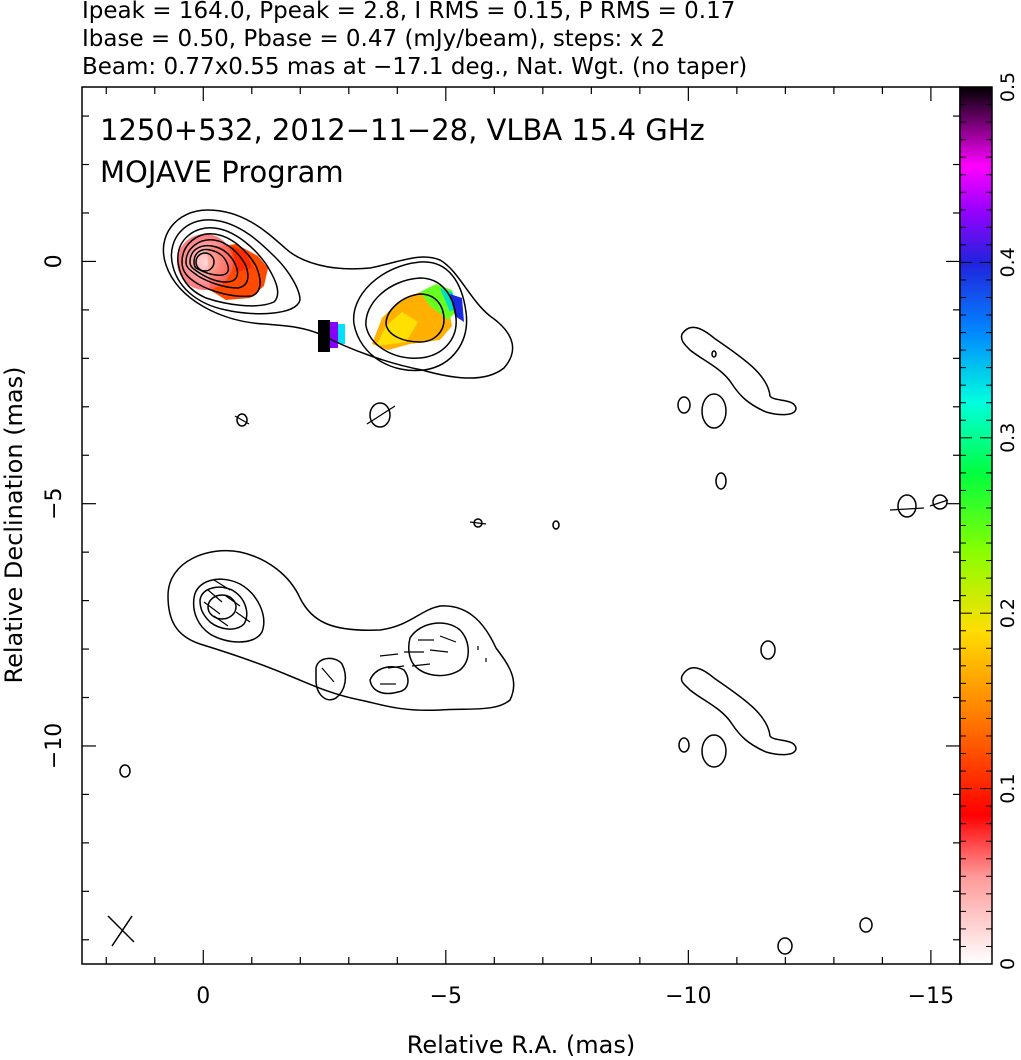  What do you see at coordinates (338, 294) in the screenshot?
I see `contour-lowest-upper` at bounding box center [338, 294].